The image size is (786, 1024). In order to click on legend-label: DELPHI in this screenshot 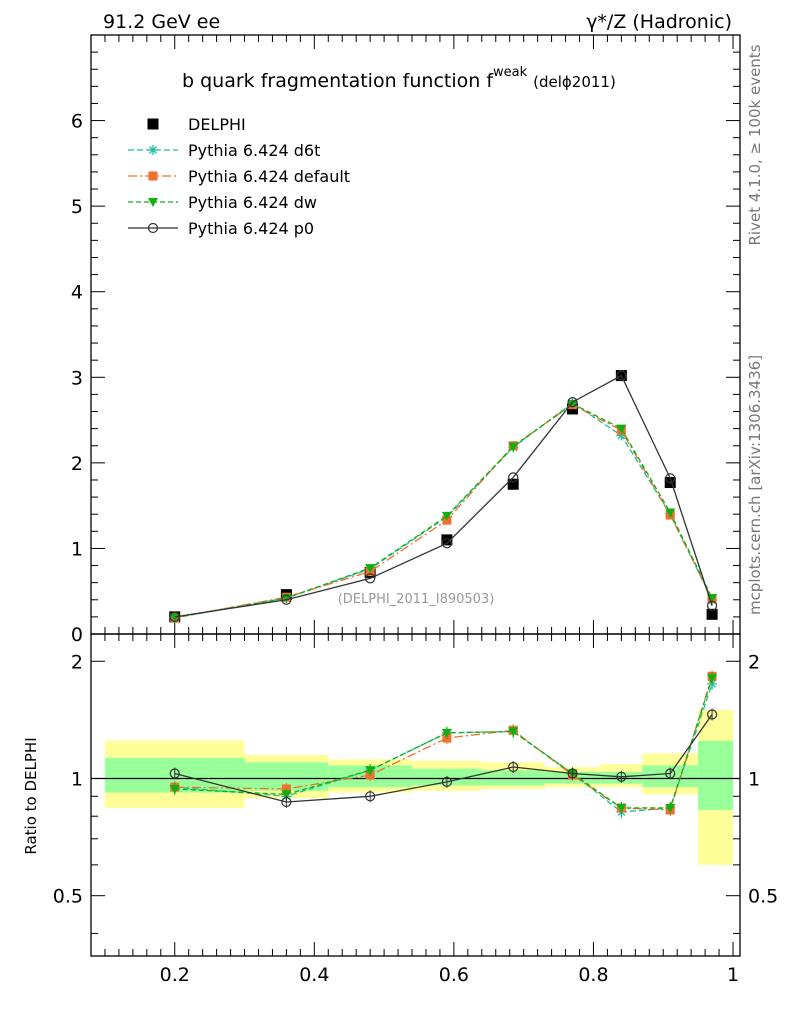, I will do `click(217, 124)`.